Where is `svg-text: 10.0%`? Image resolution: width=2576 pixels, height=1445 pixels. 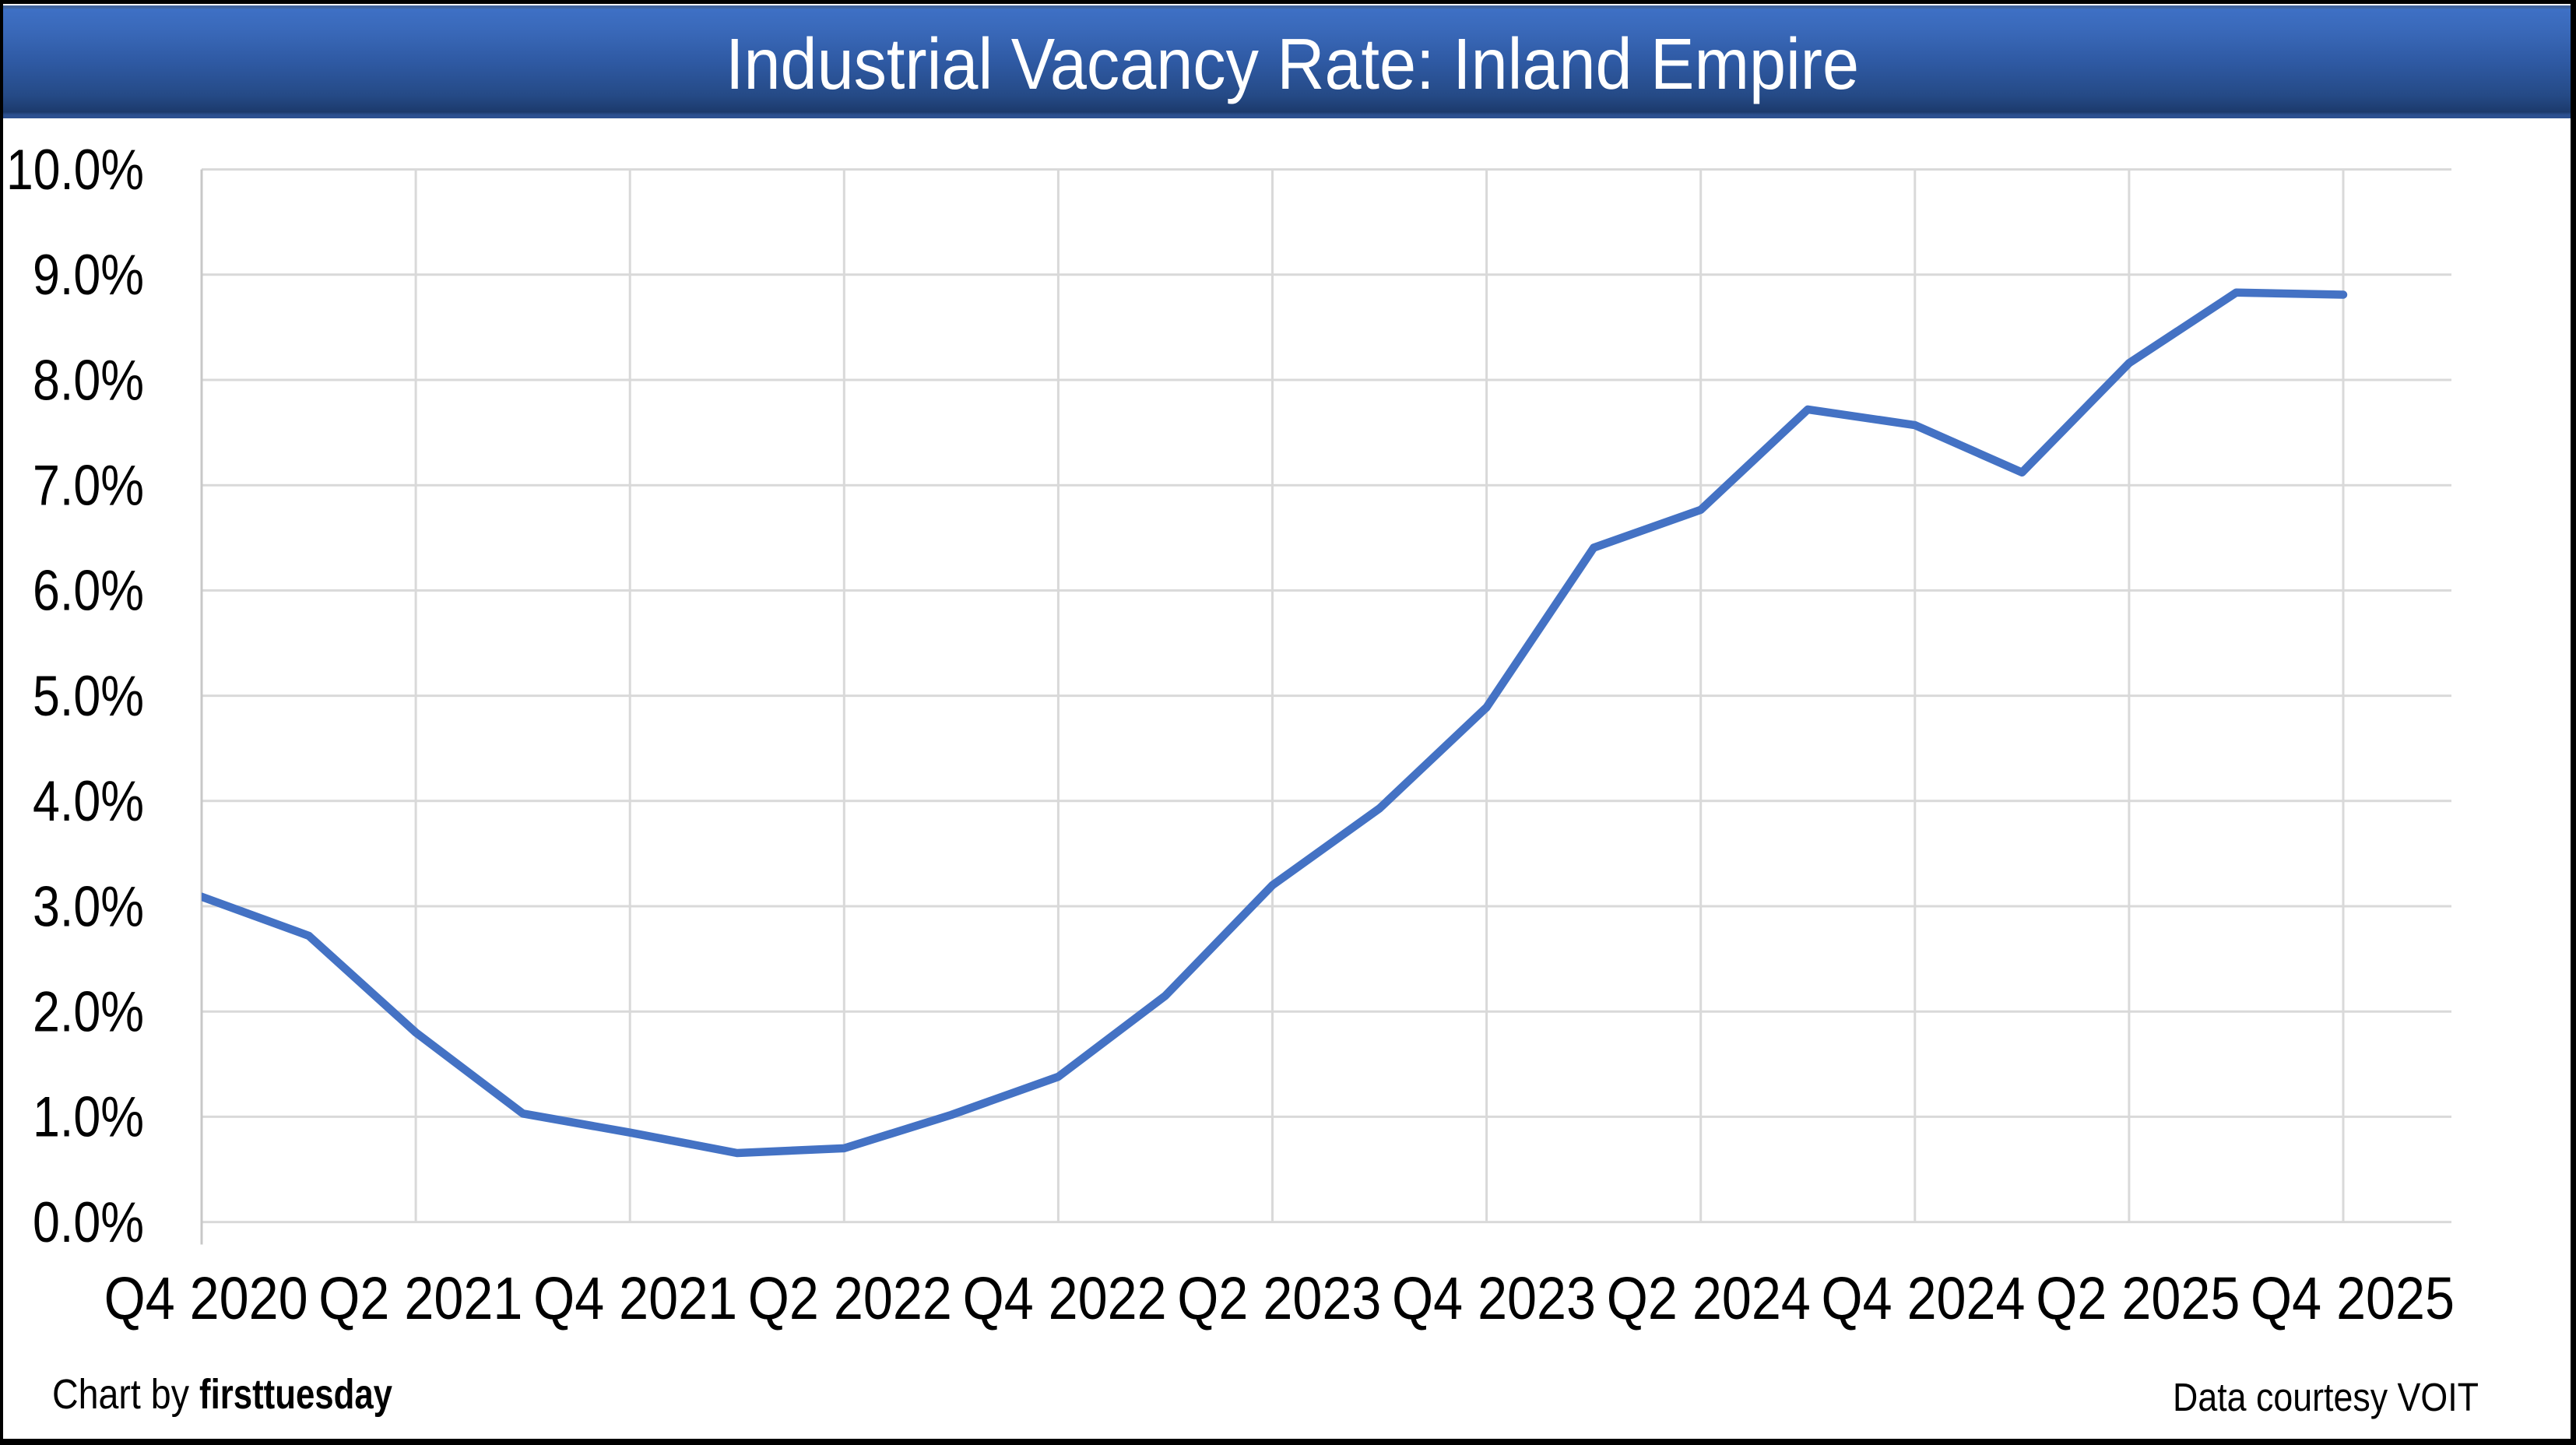 svg-text: 10.0% is located at coordinates (75, 170).